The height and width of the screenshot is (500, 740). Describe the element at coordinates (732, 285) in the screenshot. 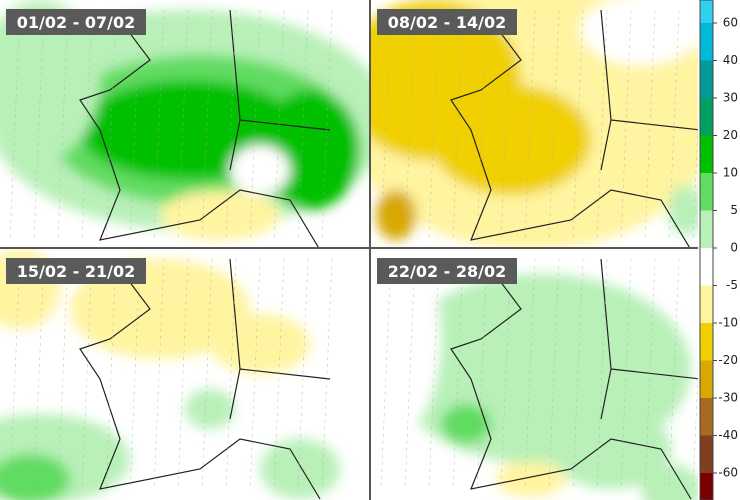

I see `colorbar-label: -5` at that location.